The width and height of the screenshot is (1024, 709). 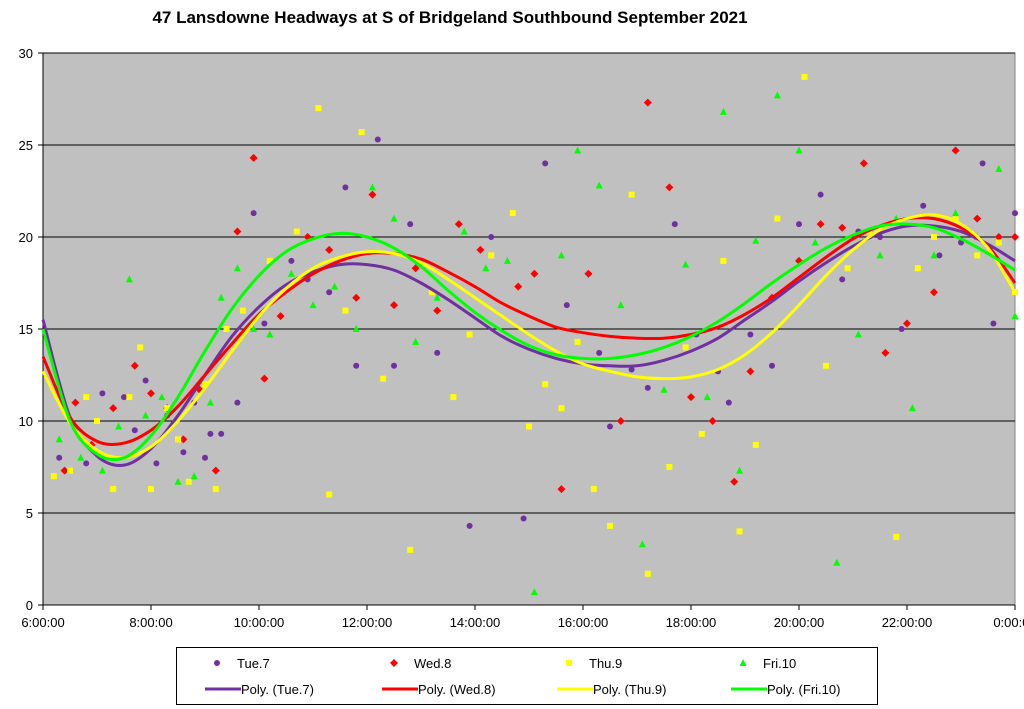 What do you see at coordinates (259, 622) in the screenshot?
I see `x-tick-label: 10:00:00` at bounding box center [259, 622].